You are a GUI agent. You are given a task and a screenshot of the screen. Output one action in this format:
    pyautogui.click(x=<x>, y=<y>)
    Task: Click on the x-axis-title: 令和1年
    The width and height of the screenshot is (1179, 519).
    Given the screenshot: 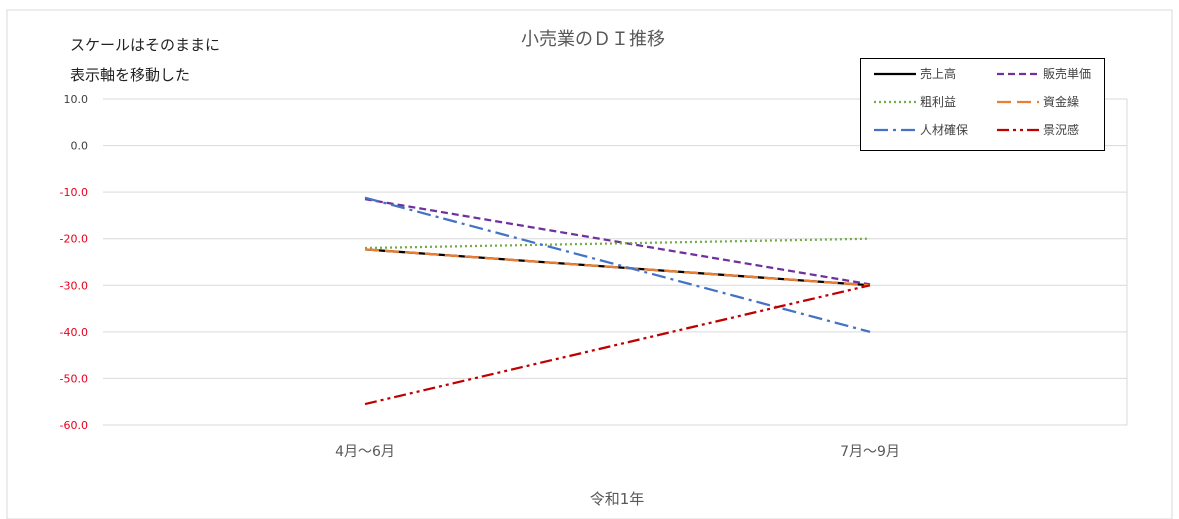 What is the action you would take?
    pyautogui.click(x=617, y=499)
    